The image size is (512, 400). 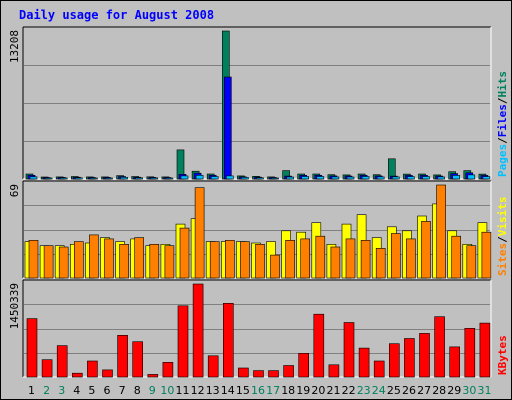 I want to click on x-tick-label-day-20: 20, so click(x=318, y=390).